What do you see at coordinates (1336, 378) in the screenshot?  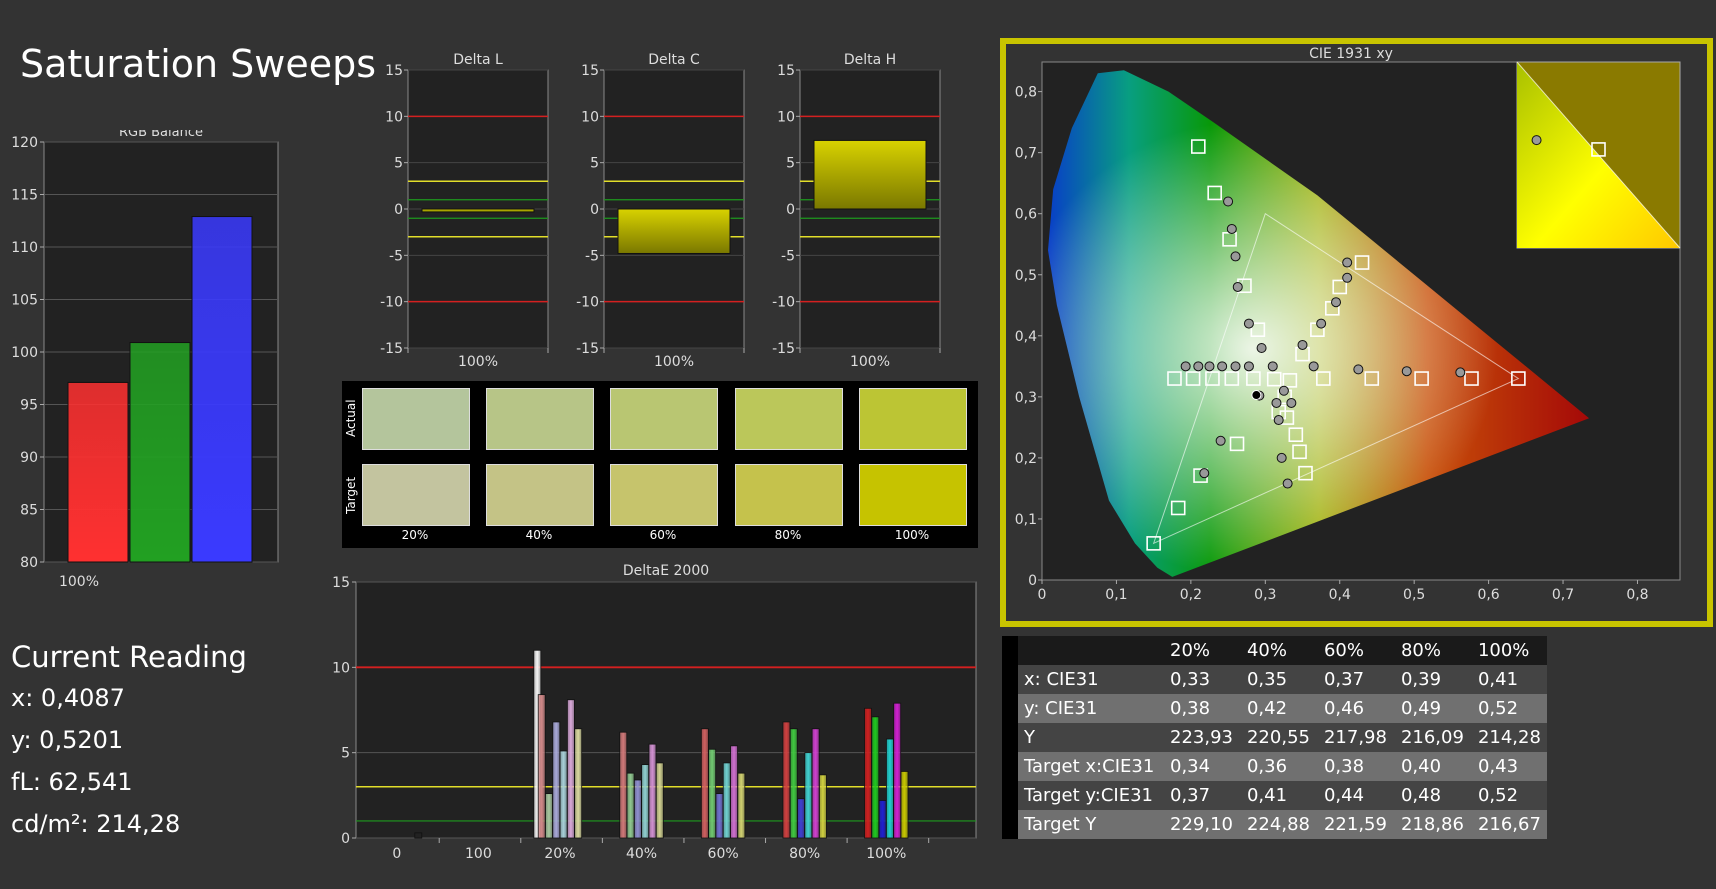 I see `gamut-triangle` at bounding box center [1336, 378].